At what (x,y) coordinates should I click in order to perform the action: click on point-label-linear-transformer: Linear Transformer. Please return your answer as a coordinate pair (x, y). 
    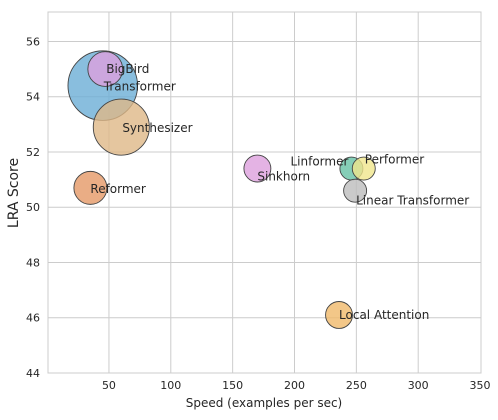
    Looking at the image, I should click on (412, 201).